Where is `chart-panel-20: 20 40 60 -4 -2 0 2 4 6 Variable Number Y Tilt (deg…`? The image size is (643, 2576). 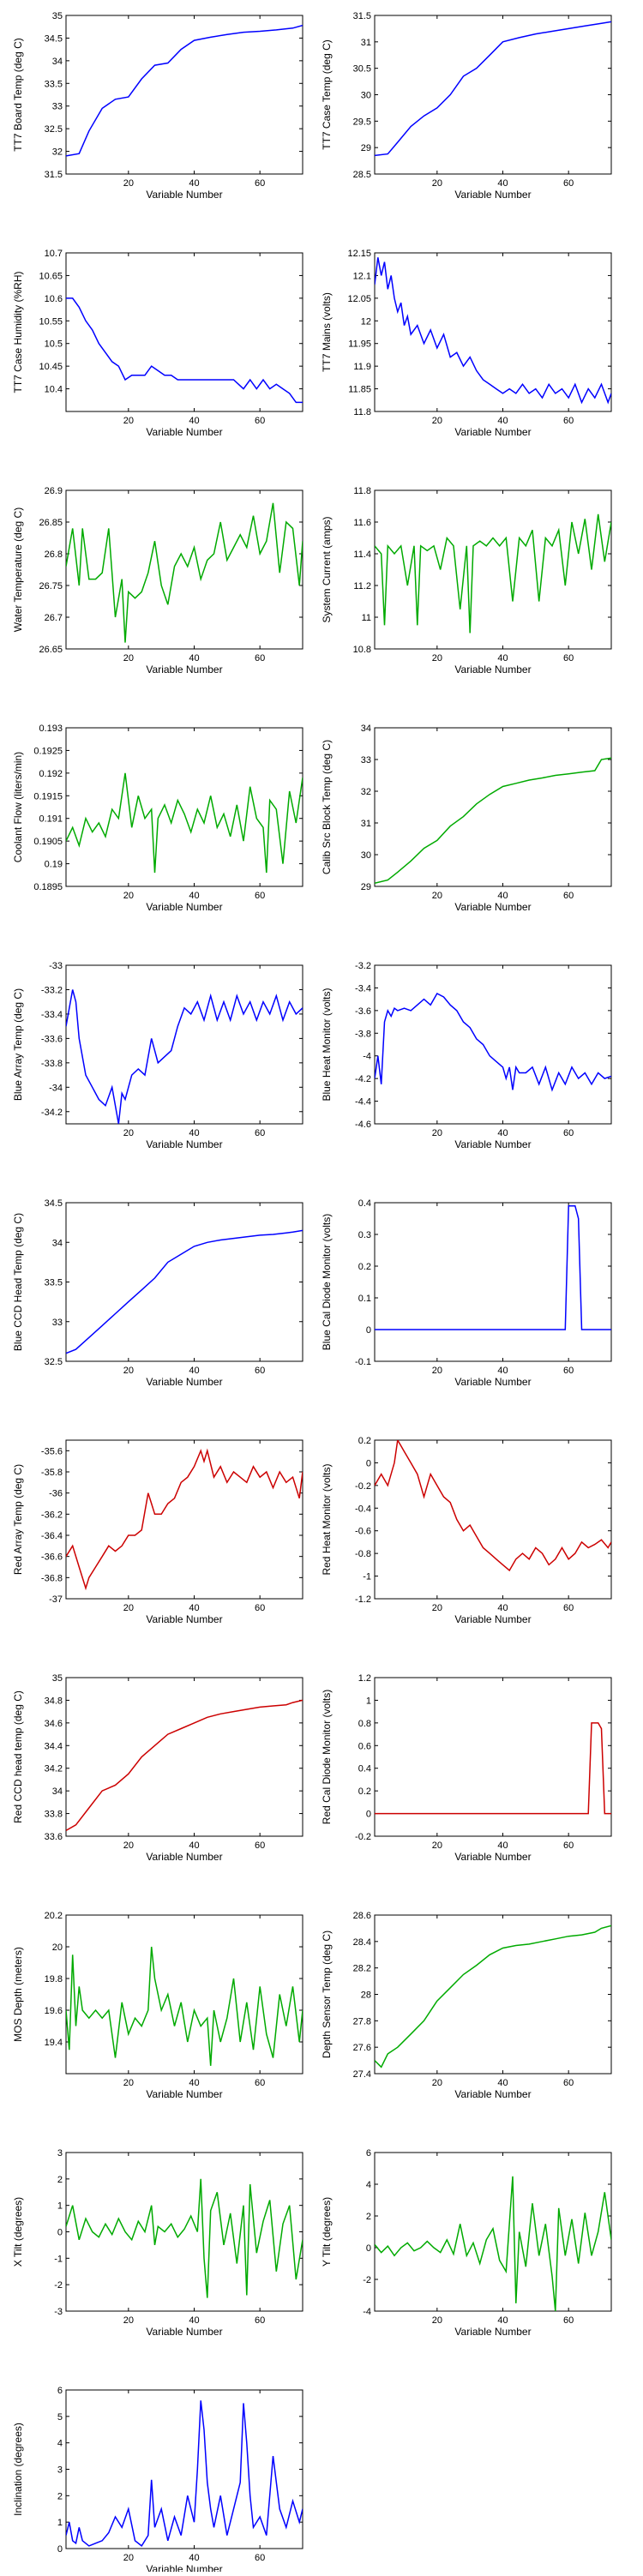
chart-panel-20: 20 40 60 -4 -2 0 2 4 6 Variable Number Y Tilt (deg… is located at coordinates (466, 2243).